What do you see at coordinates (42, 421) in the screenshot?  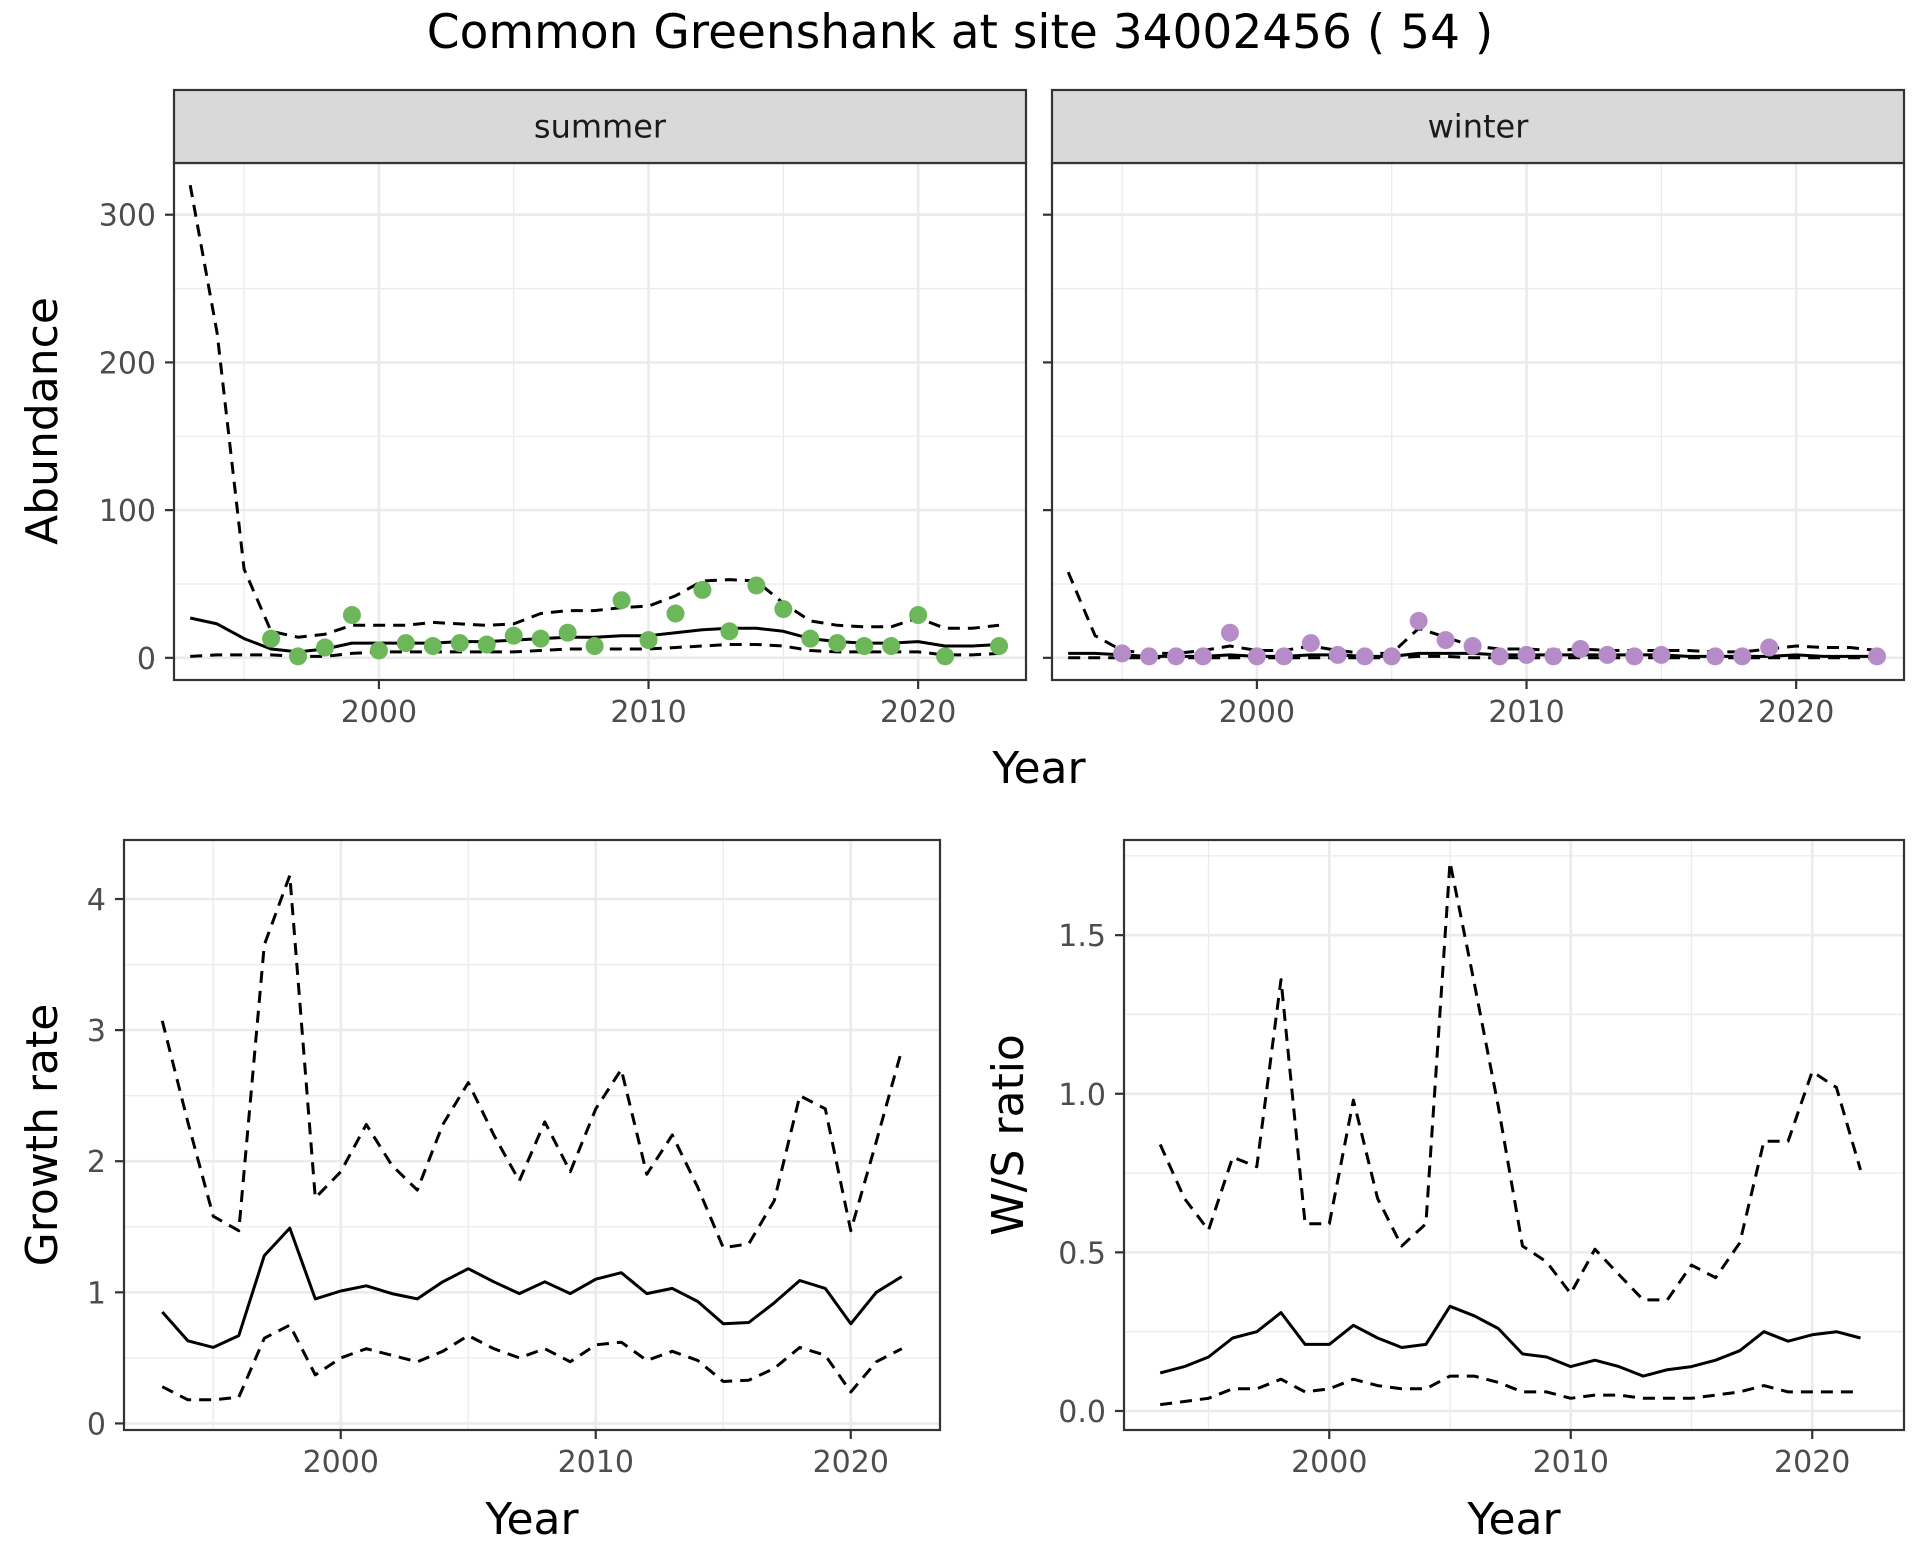 I see `y-axis-title: Abundance` at bounding box center [42, 421].